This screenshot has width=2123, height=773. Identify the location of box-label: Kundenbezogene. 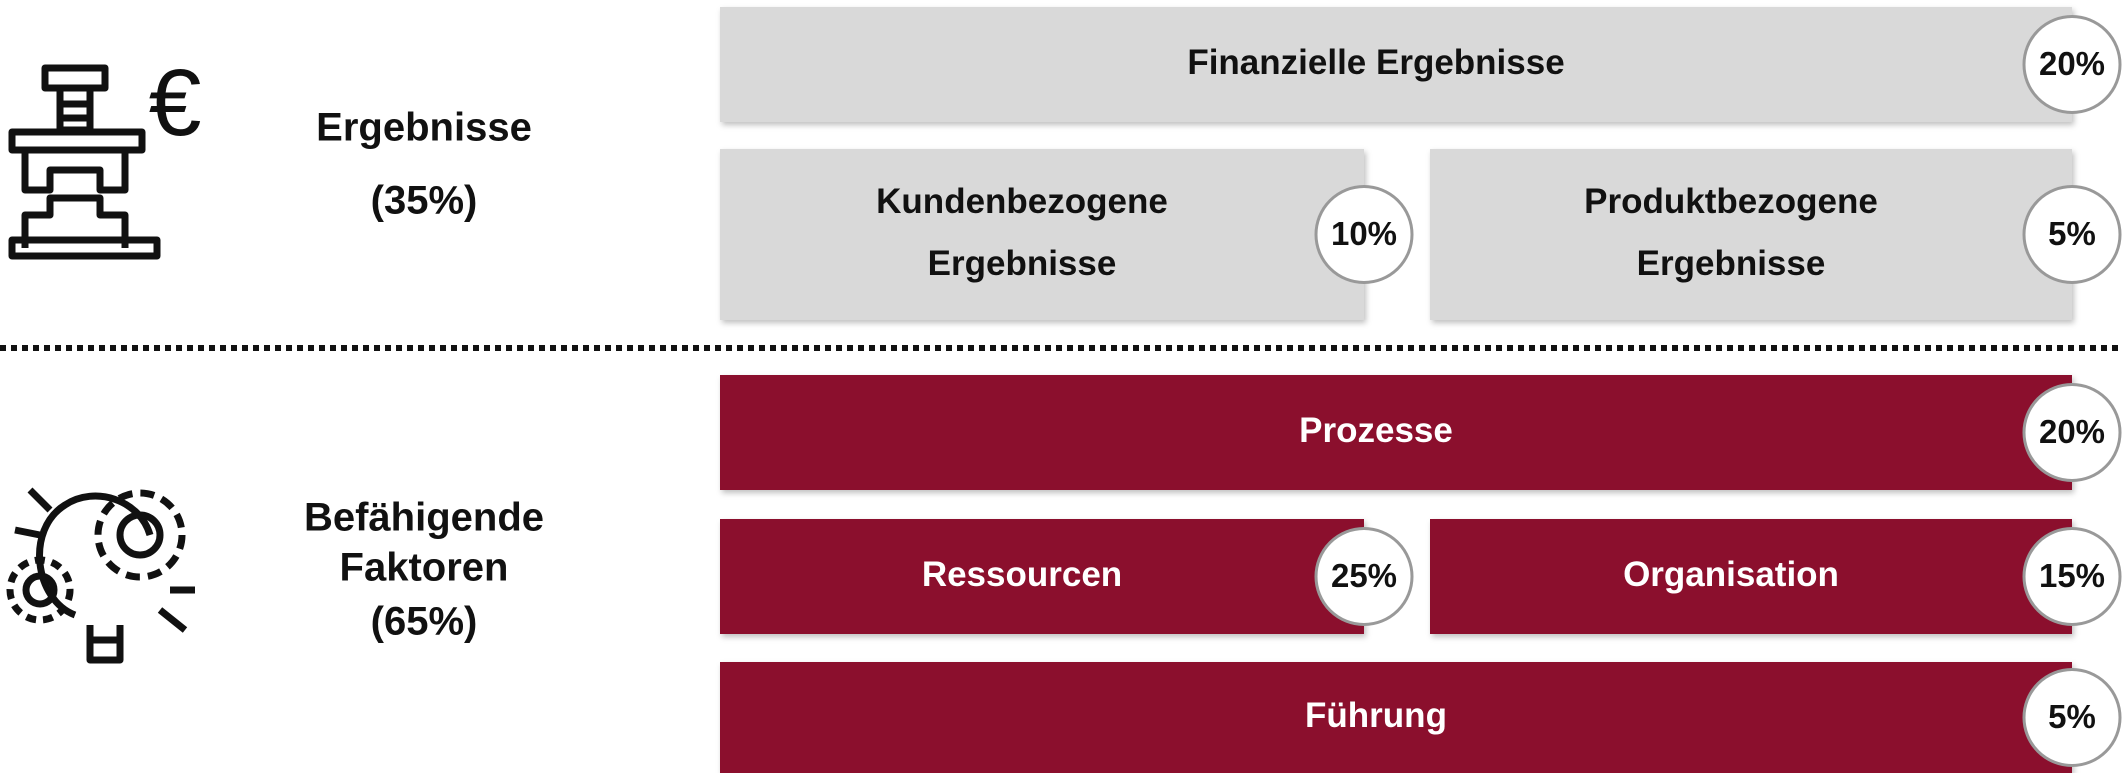
(1022, 201).